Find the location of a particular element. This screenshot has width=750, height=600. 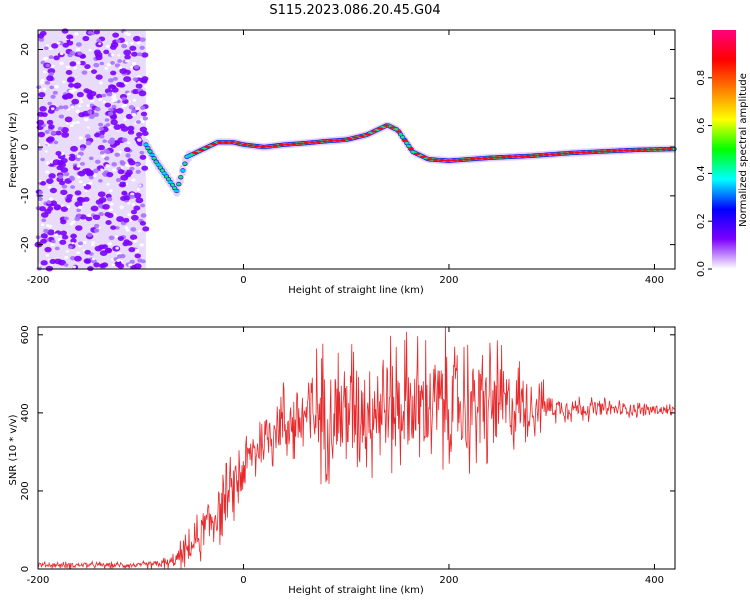

colorbar-tick-label: 0.2 is located at coordinates (701, 221).